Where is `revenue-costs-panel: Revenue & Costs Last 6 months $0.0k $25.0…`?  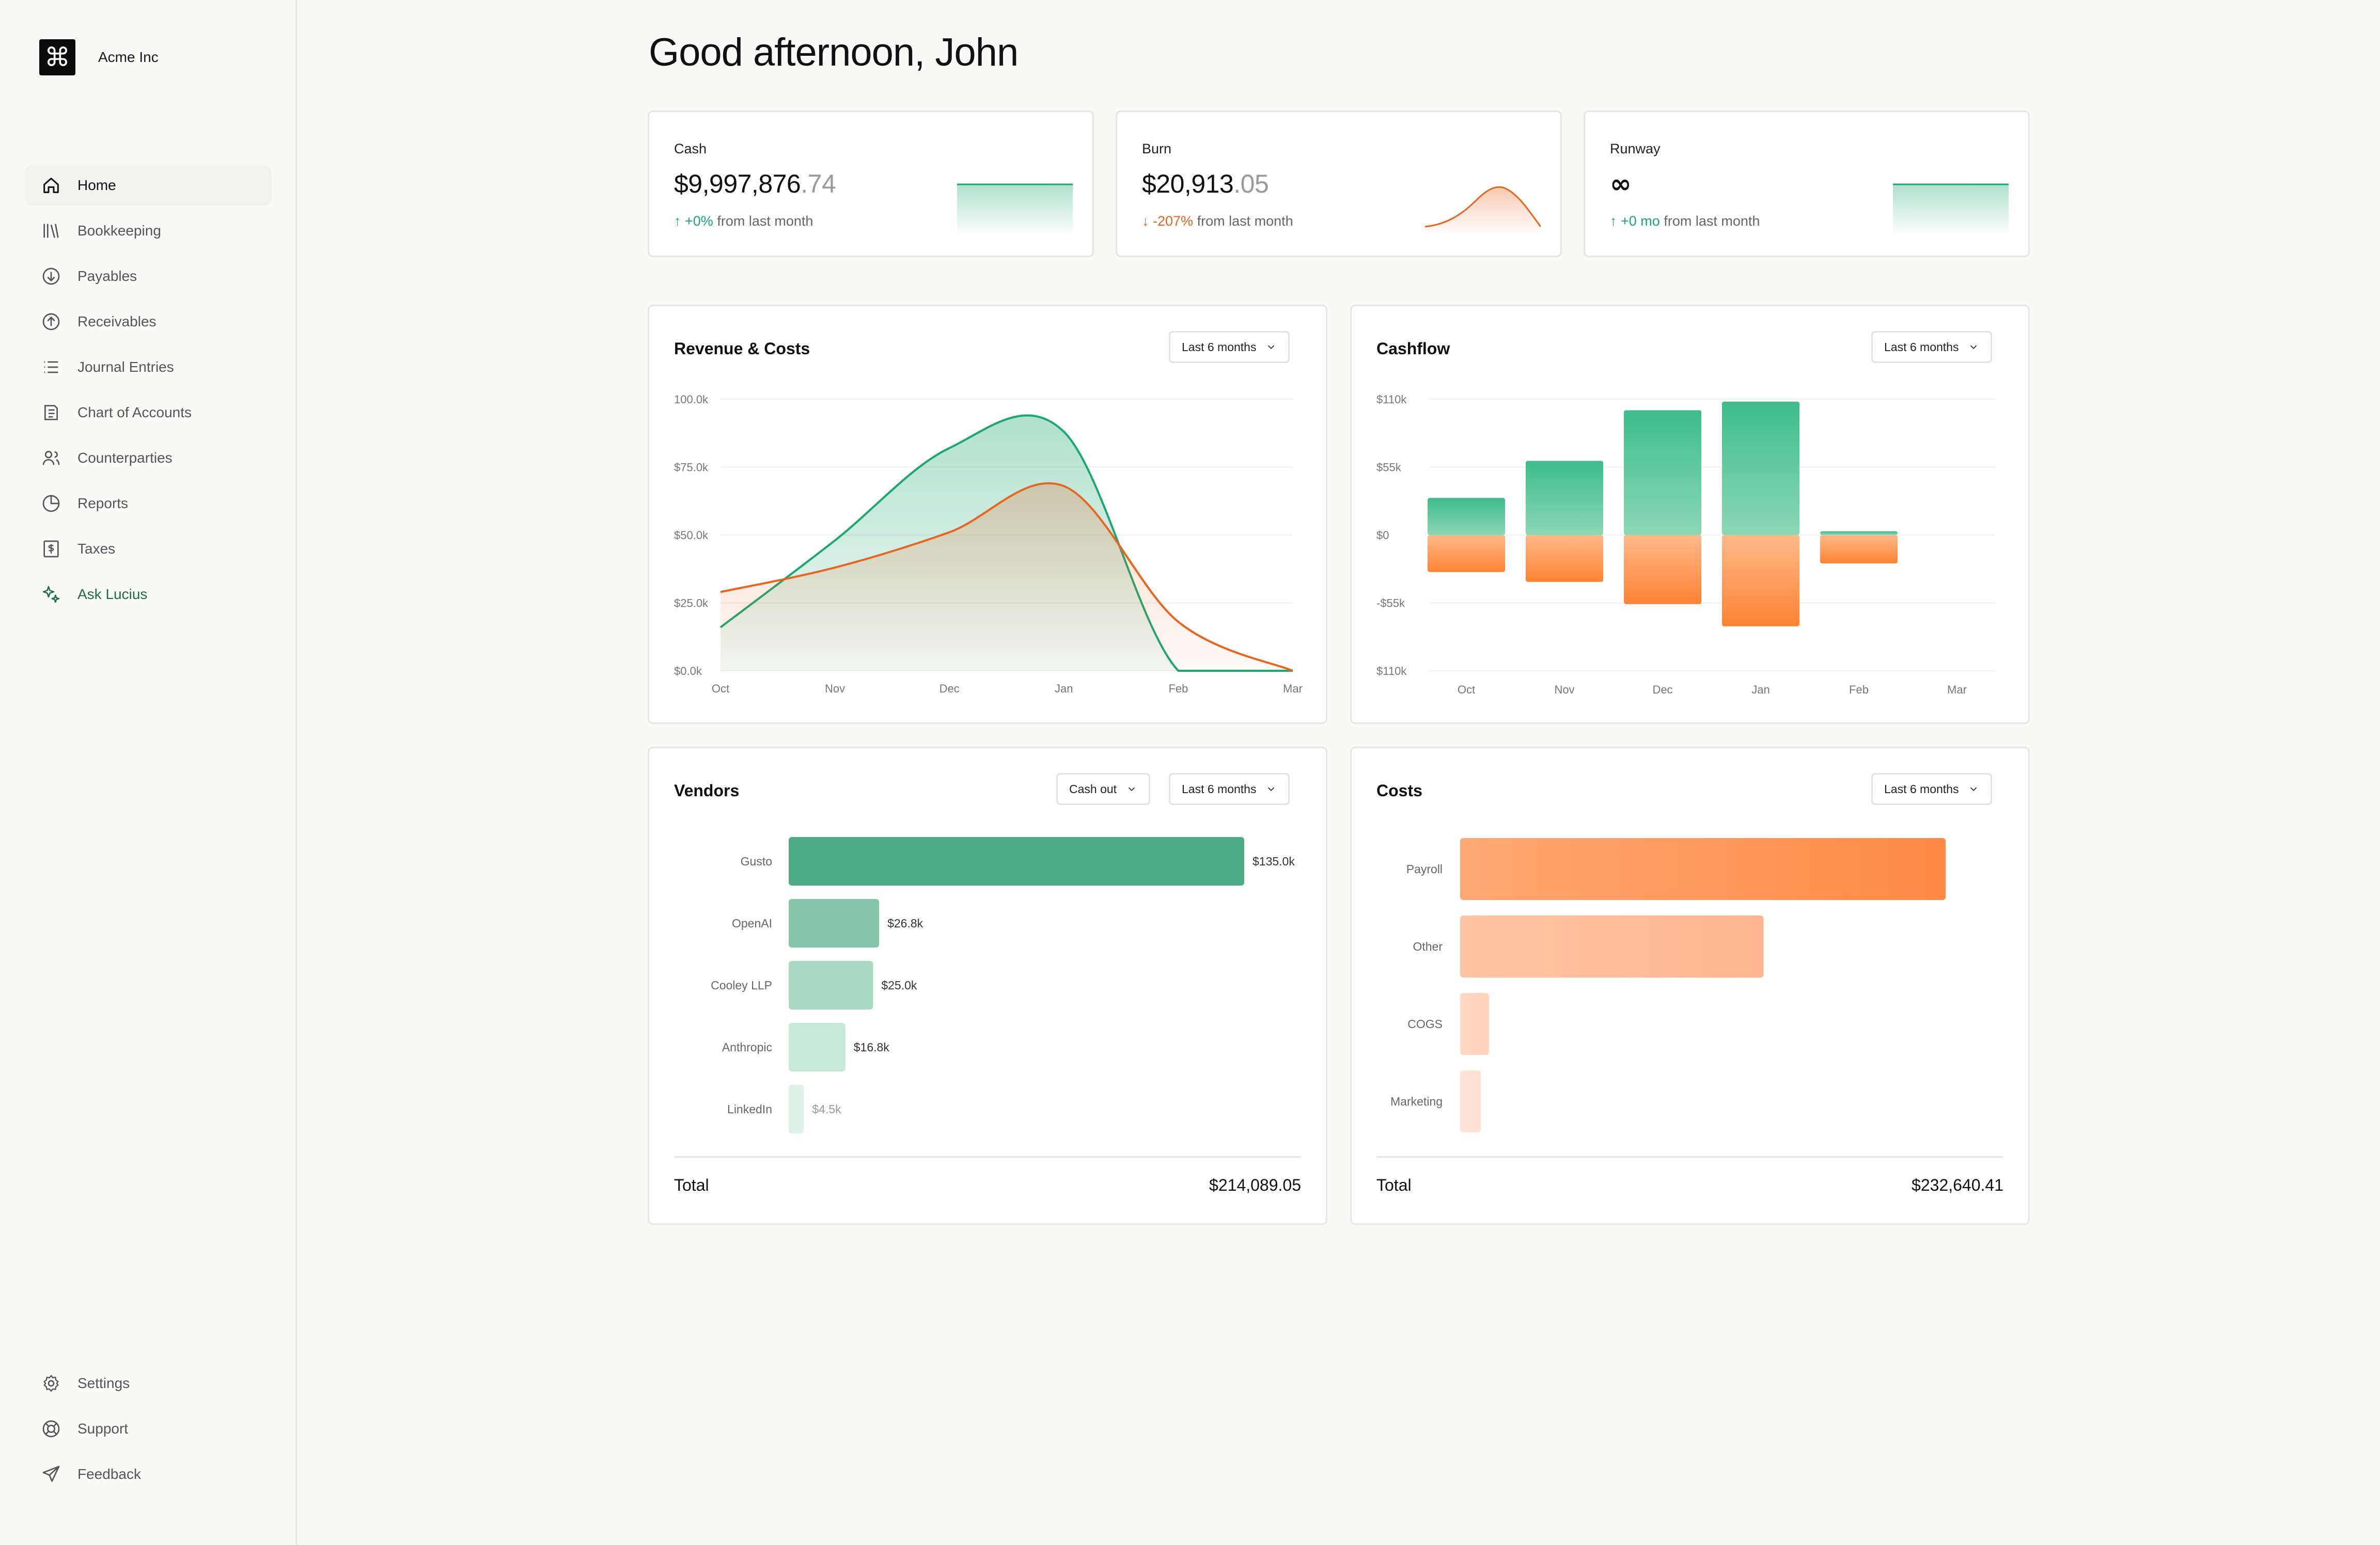 revenue-costs-panel: Revenue & Costs Last 6 months $0.0k $25.0… is located at coordinates (988, 514).